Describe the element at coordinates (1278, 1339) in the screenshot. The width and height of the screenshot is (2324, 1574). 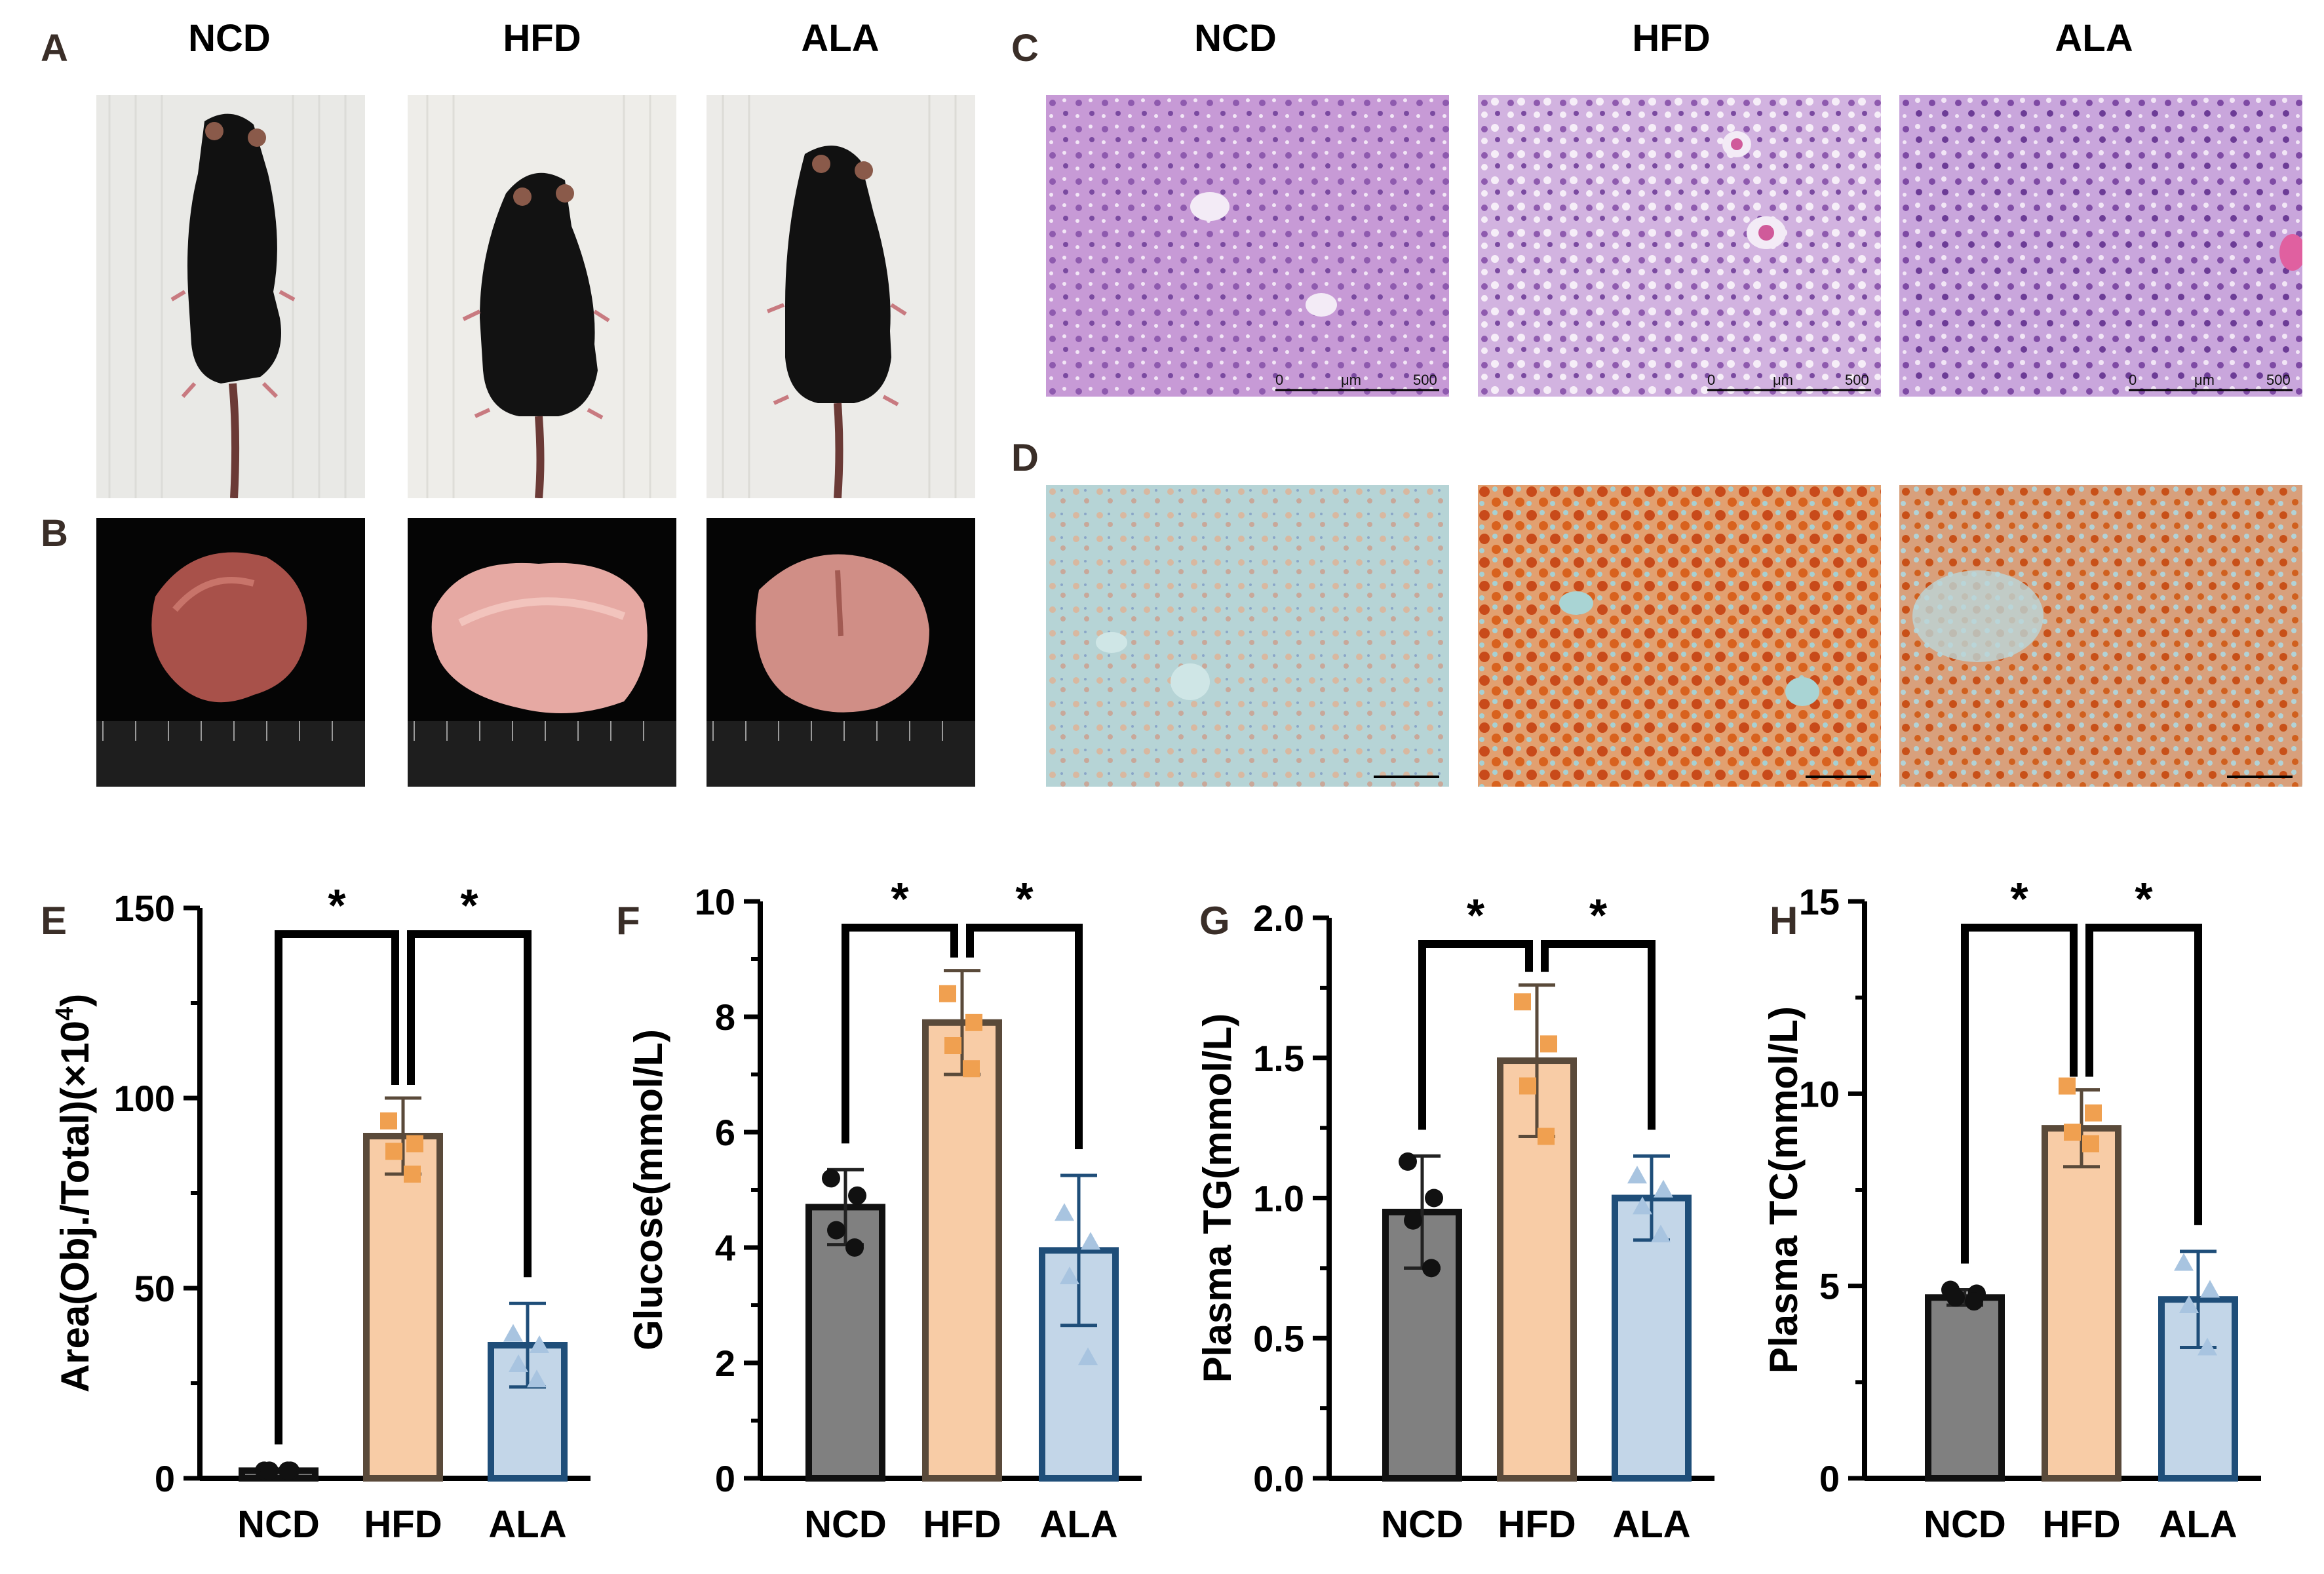
I see `y-tick-label-g: 0.5` at that location.